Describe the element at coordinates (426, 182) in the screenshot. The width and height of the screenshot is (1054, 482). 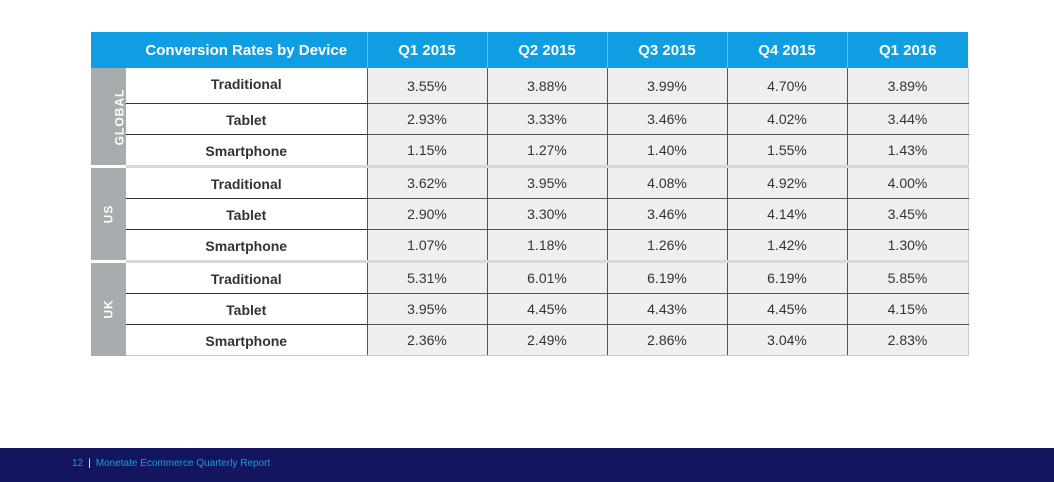
I see `table-cell: 3.62%` at that location.